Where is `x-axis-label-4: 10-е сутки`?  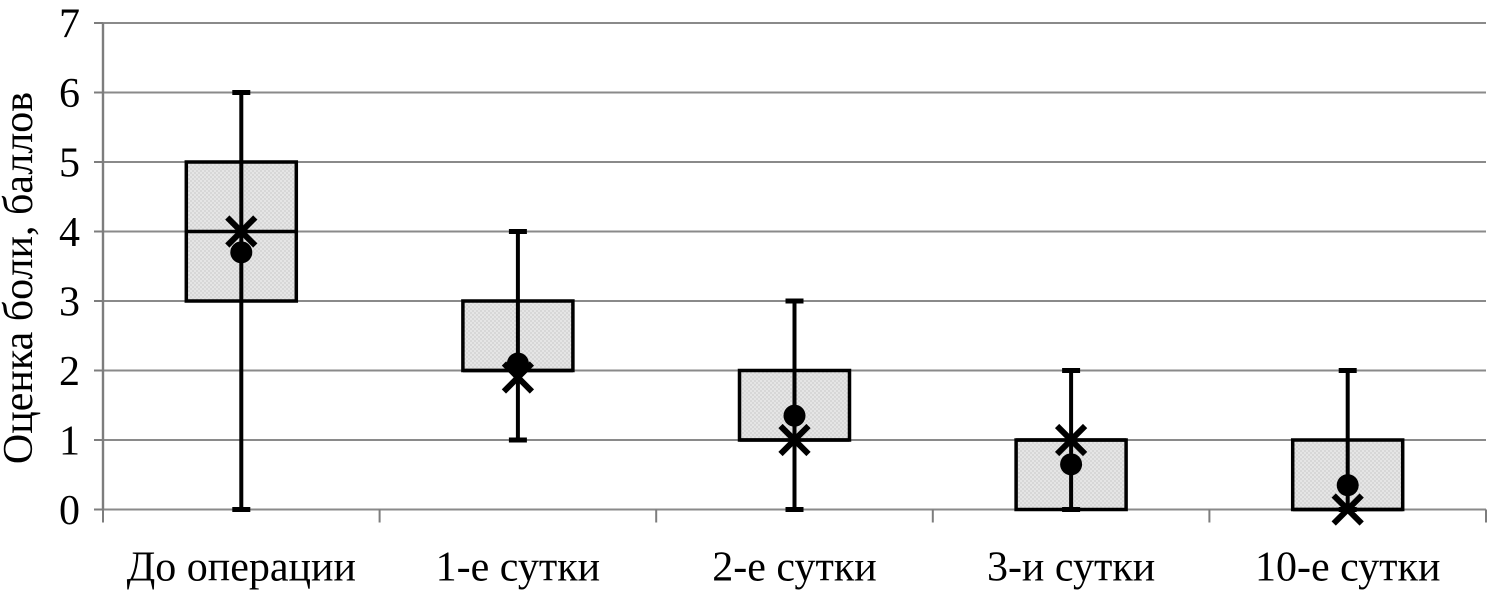 x-axis-label-4: 10-е сутки is located at coordinates (1347, 568).